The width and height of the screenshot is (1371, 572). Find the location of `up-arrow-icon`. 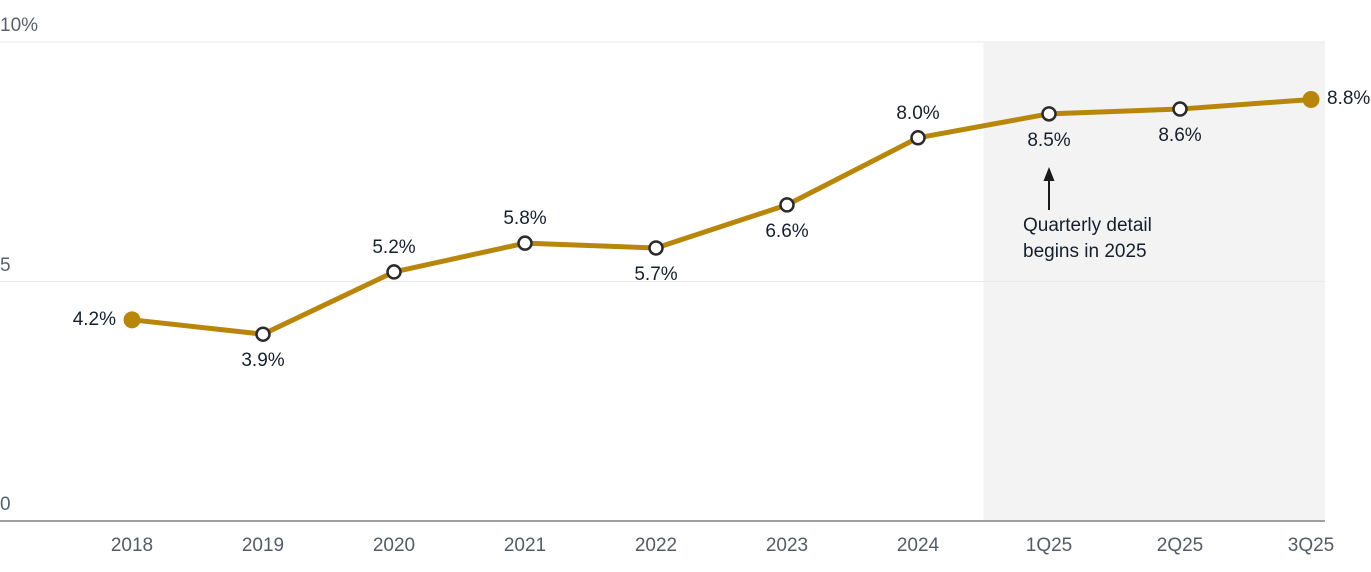

up-arrow-icon is located at coordinates (1049, 188).